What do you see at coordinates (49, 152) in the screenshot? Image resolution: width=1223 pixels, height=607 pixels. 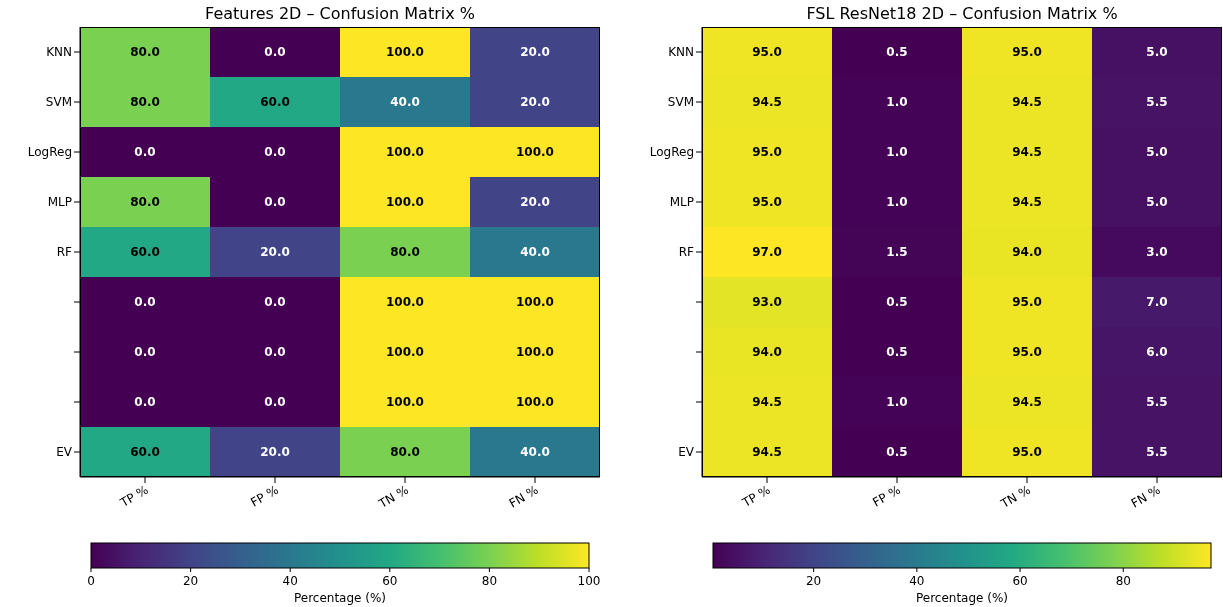 I see `y-tick-label: LogReg` at bounding box center [49, 152].